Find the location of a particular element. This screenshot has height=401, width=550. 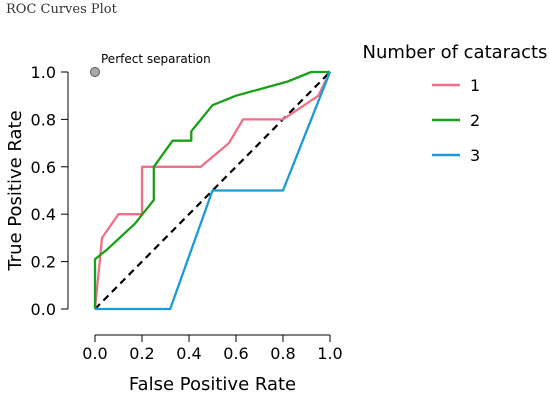

legend: Number of cataracts 1 2 3 is located at coordinates (455, 103).